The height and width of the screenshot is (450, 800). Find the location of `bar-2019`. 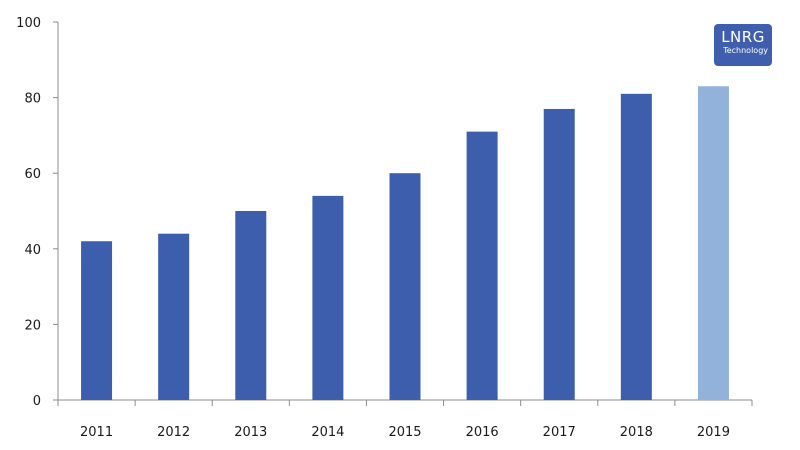

bar-2019 is located at coordinates (713, 243).